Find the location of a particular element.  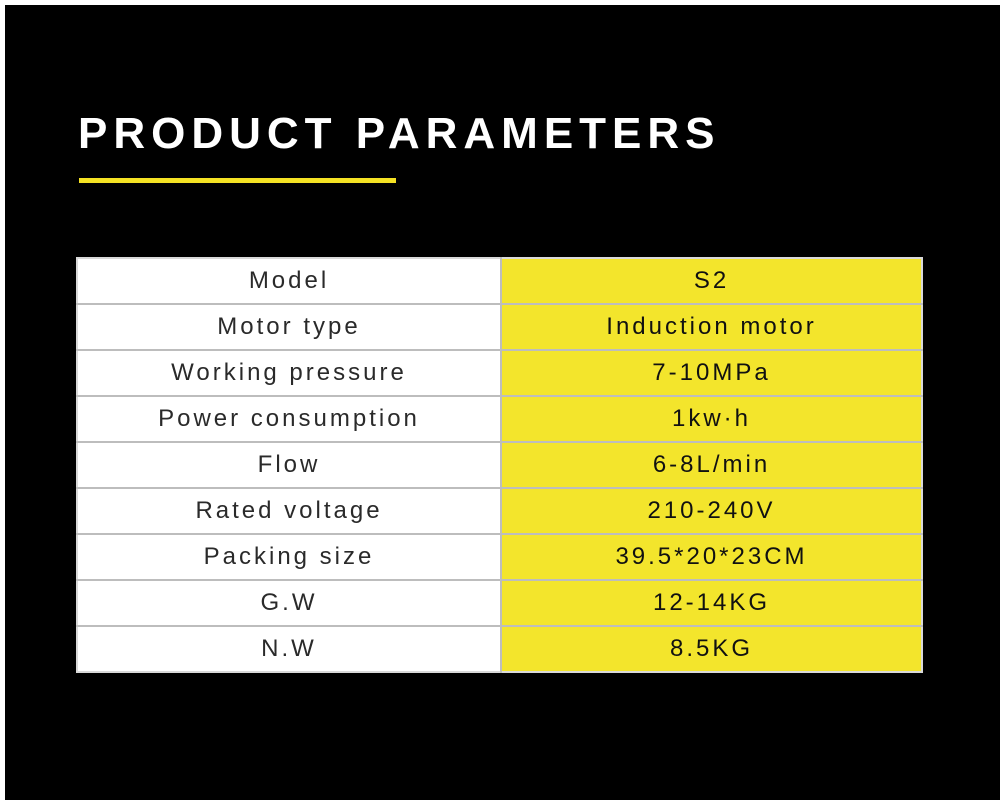

parameter-label: Working pressure is located at coordinates (289, 372).